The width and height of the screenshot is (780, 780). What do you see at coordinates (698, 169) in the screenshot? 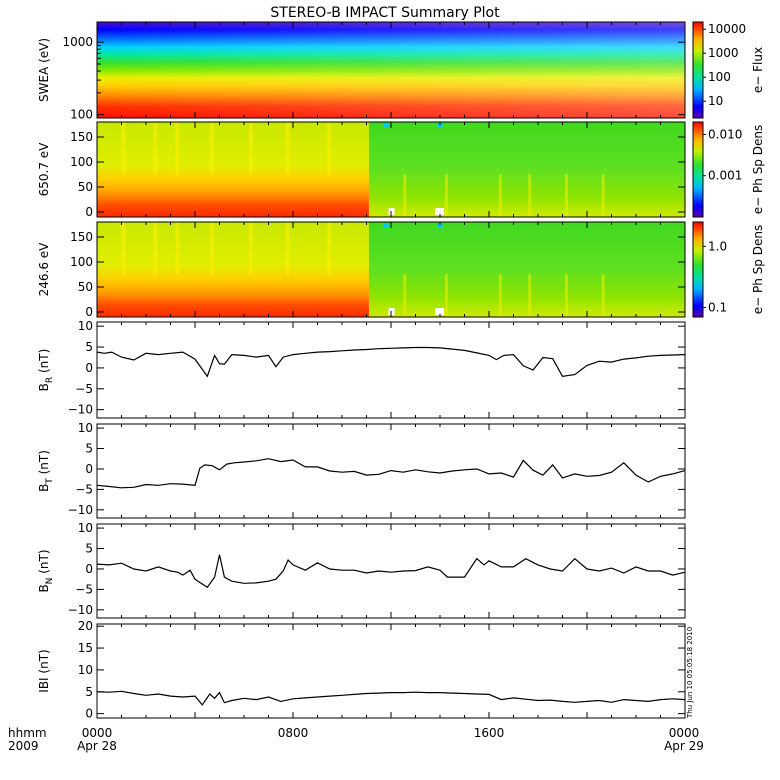
I see `pa650-colorbar` at bounding box center [698, 169].